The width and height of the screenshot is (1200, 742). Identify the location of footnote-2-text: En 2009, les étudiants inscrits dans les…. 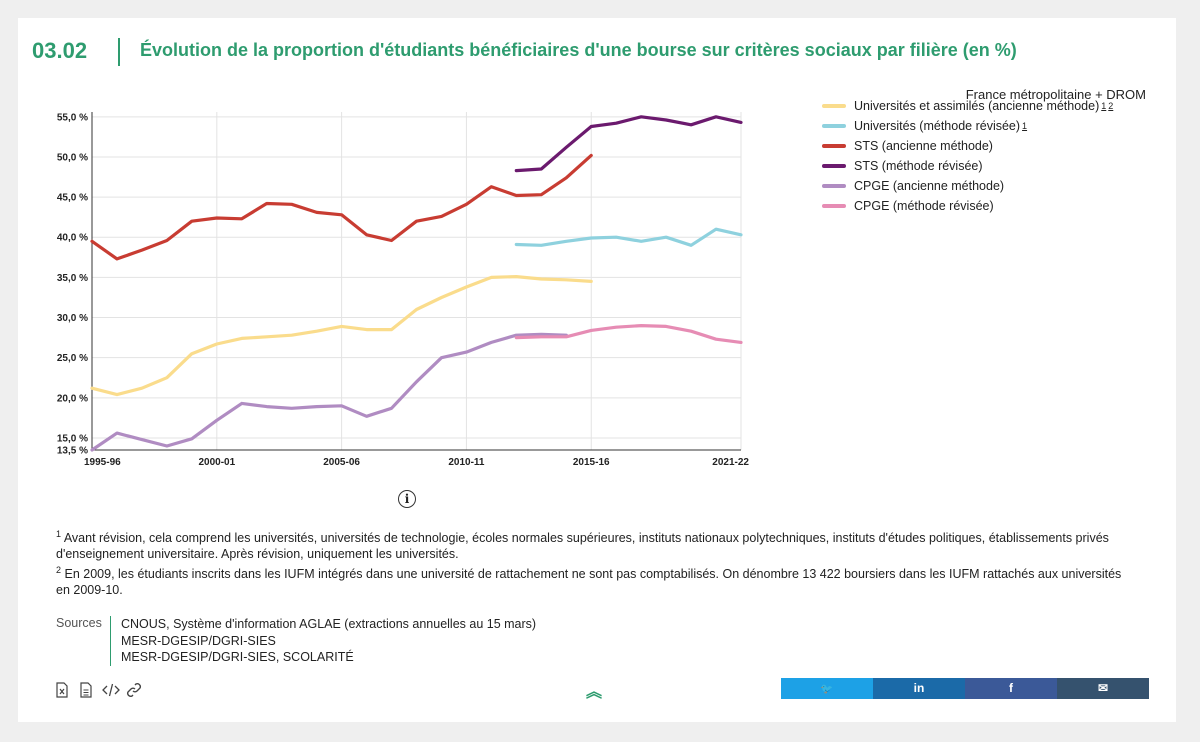
(589, 582).